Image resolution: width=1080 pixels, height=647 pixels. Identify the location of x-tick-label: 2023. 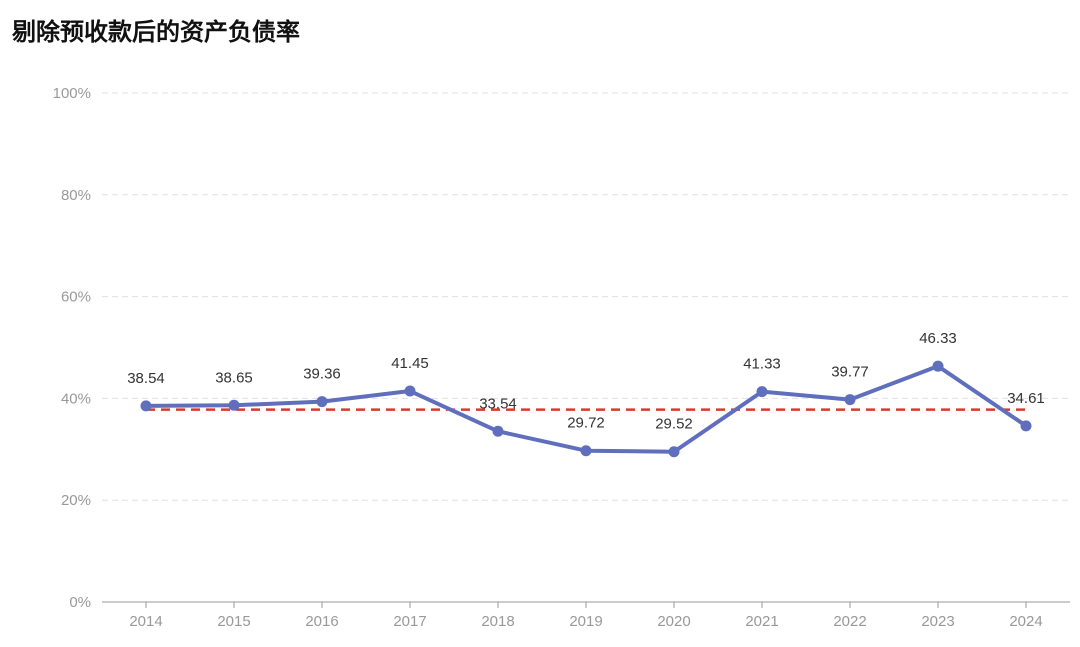
(937, 621).